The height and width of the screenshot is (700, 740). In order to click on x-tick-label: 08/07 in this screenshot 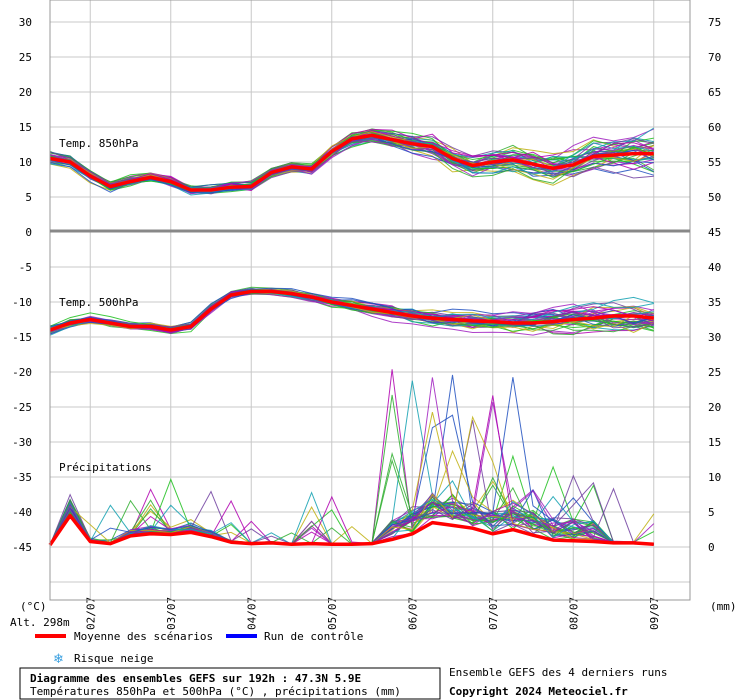, I will do `click(573, 613)`.